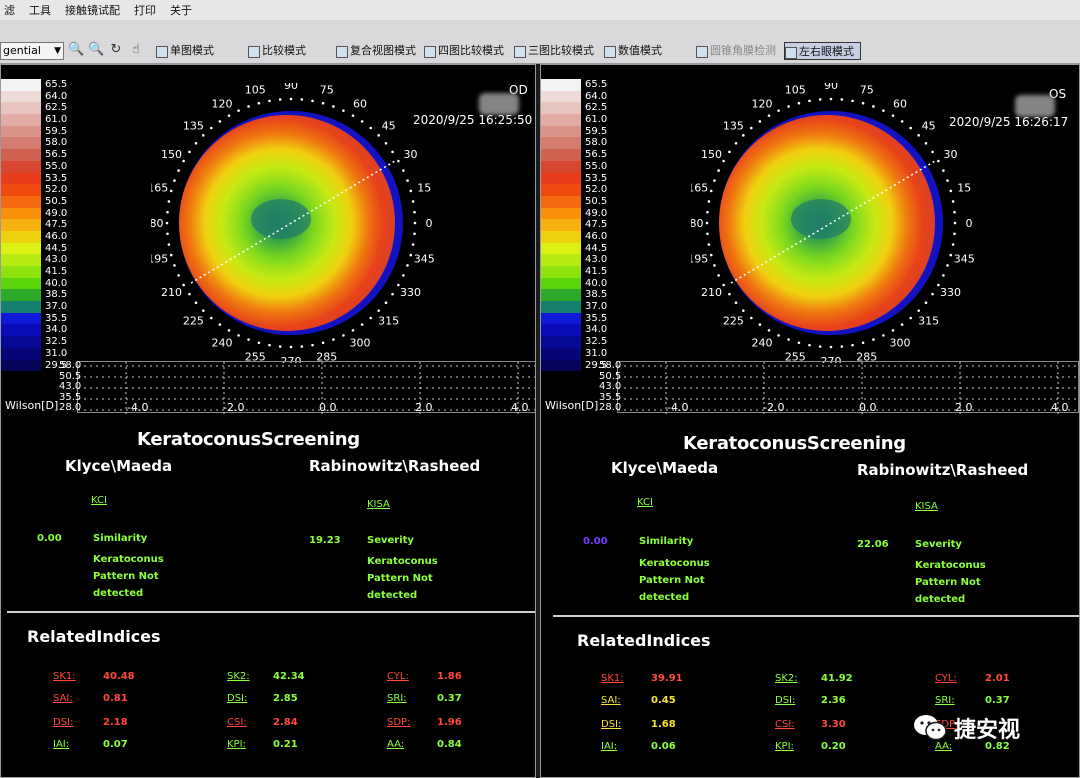 The height and width of the screenshot is (778, 1080). I want to click on central-zone, so click(281, 219).